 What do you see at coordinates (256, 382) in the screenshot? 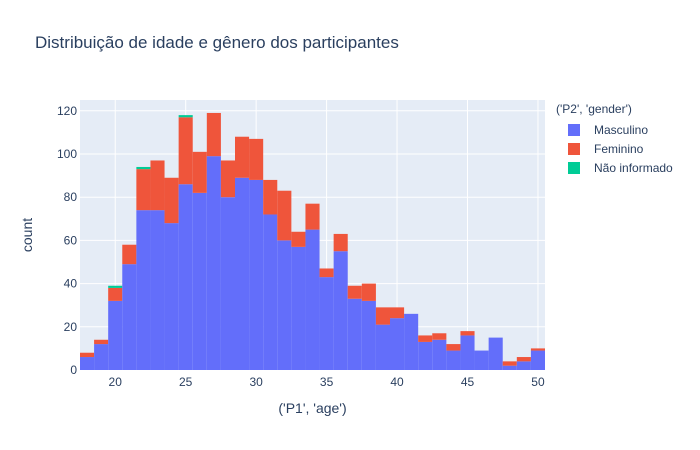
I see `x-tick-label: 30` at bounding box center [256, 382].